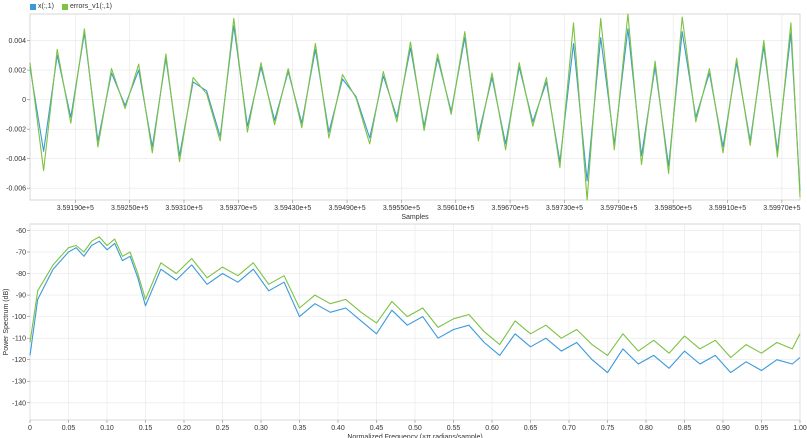 The image size is (807, 438). What do you see at coordinates (414, 436) in the screenshot?
I see `x-axis-label: Normalized Frequency (×π radians/sample)` at bounding box center [414, 436].